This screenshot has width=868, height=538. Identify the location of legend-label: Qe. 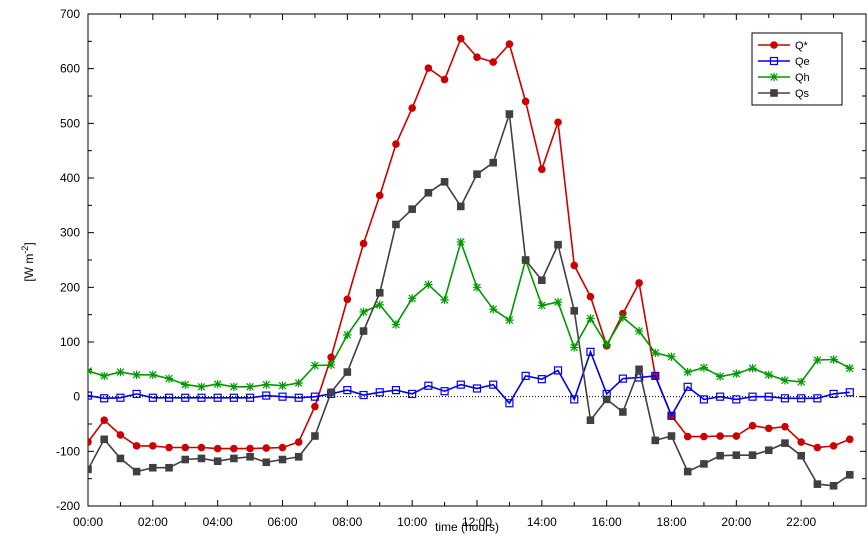
(802, 62).